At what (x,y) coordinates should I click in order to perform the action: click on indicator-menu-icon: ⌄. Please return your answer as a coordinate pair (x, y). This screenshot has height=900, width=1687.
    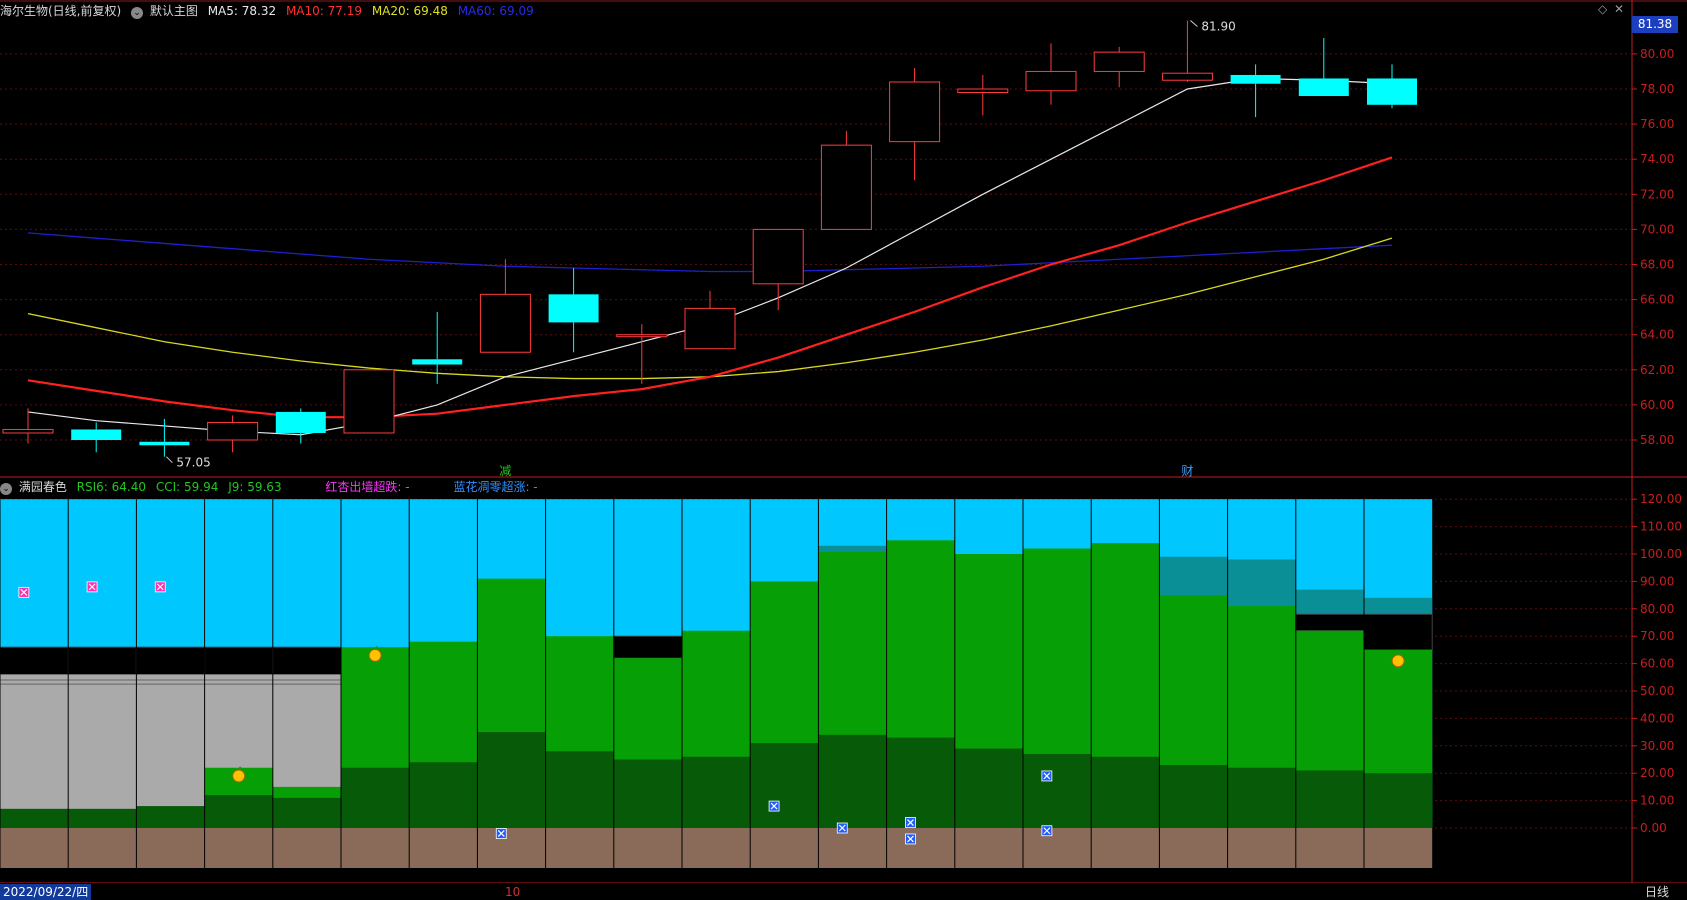
    Looking at the image, I should click on (6, 489).